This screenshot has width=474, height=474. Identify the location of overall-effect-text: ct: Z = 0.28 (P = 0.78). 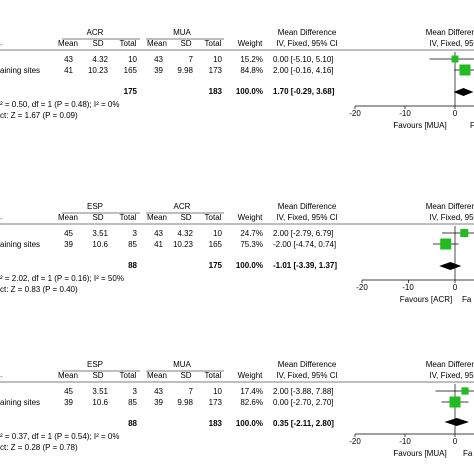
(39, 447).